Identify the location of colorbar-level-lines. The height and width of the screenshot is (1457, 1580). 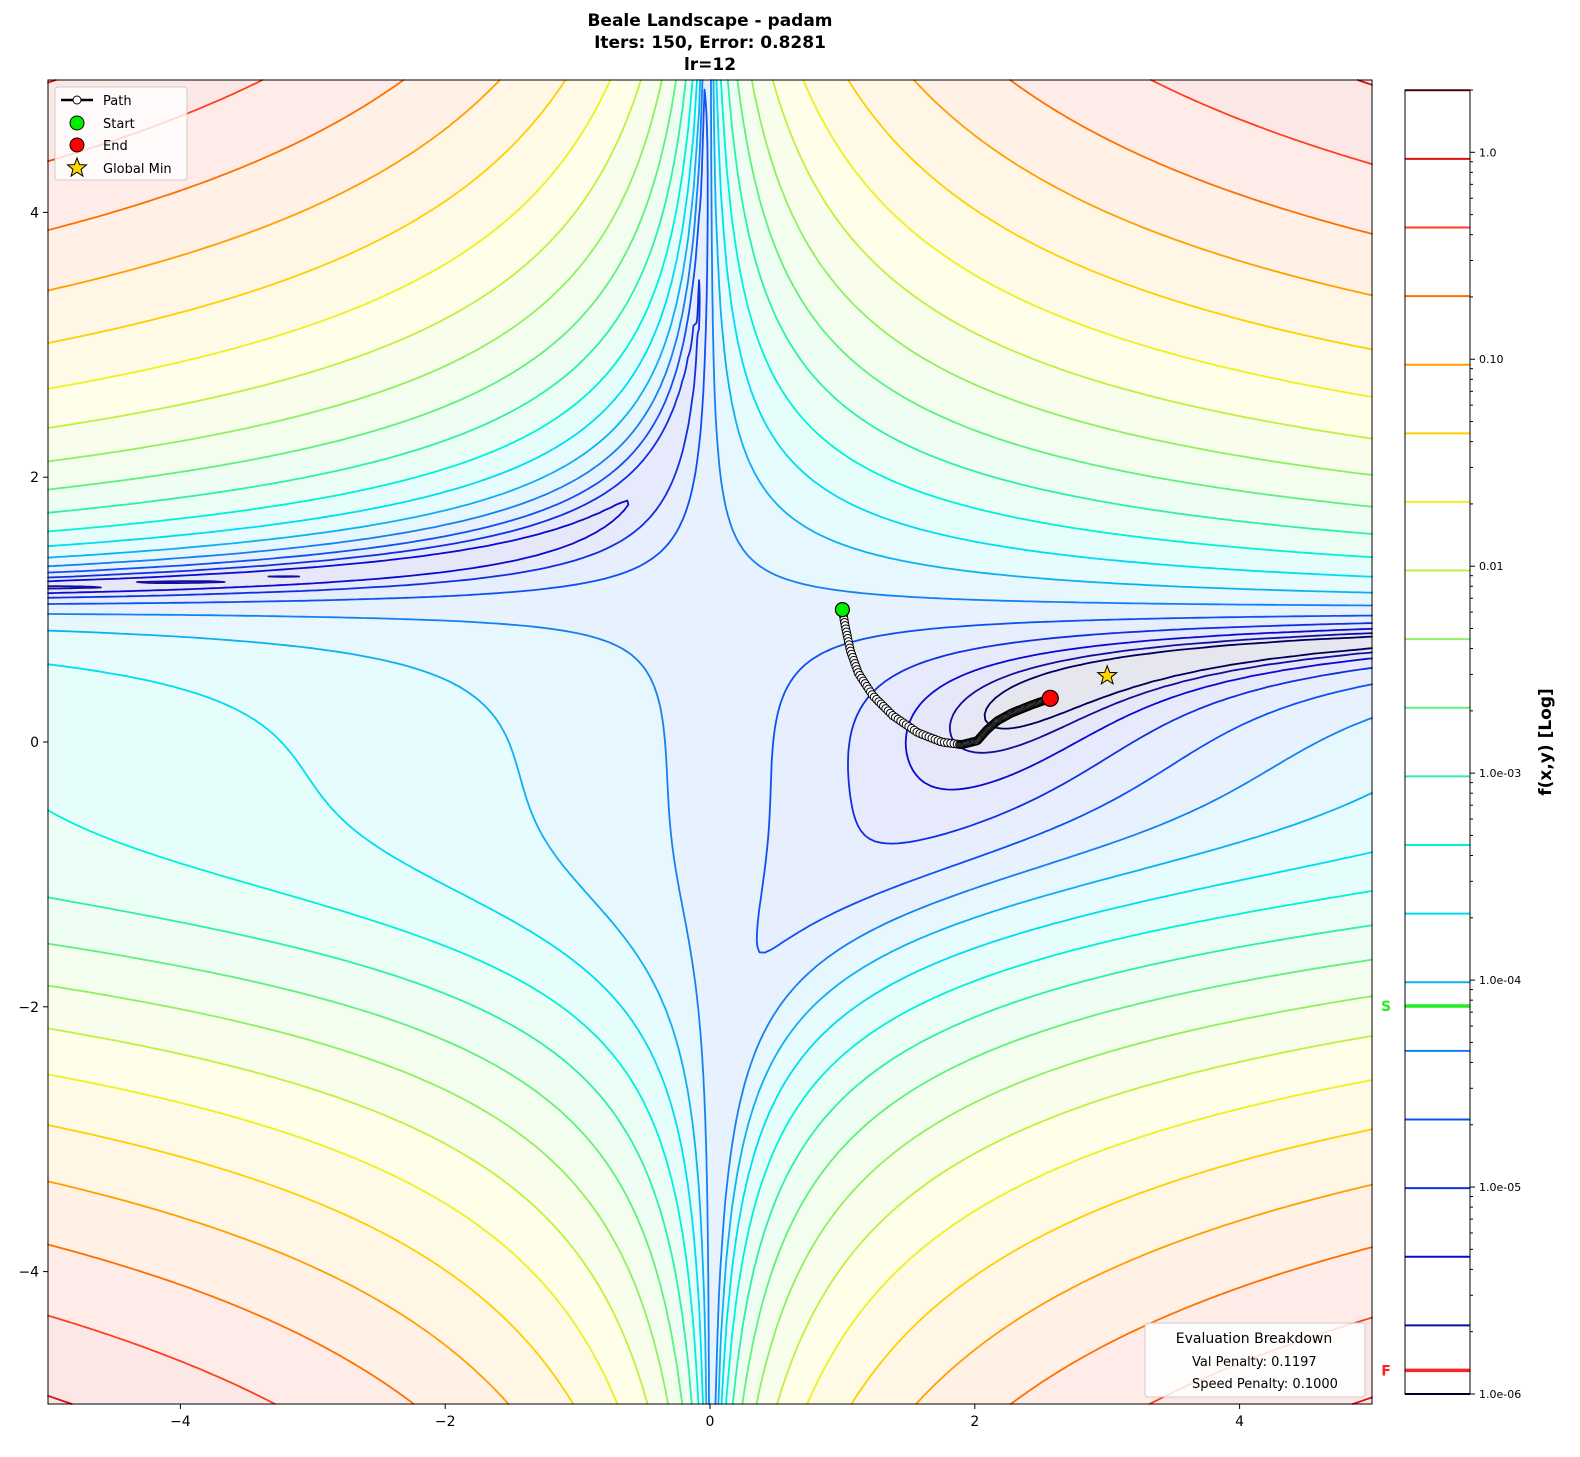
(1437, 742).